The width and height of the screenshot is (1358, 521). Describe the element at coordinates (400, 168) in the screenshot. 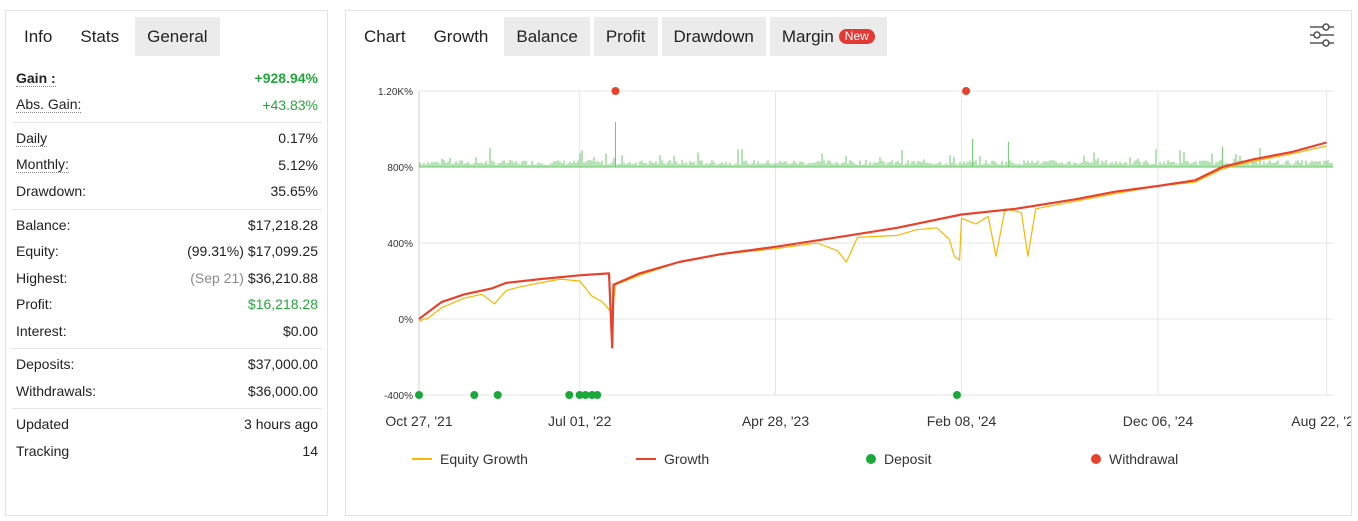

I see `y-tick-label: 800%` at that location.